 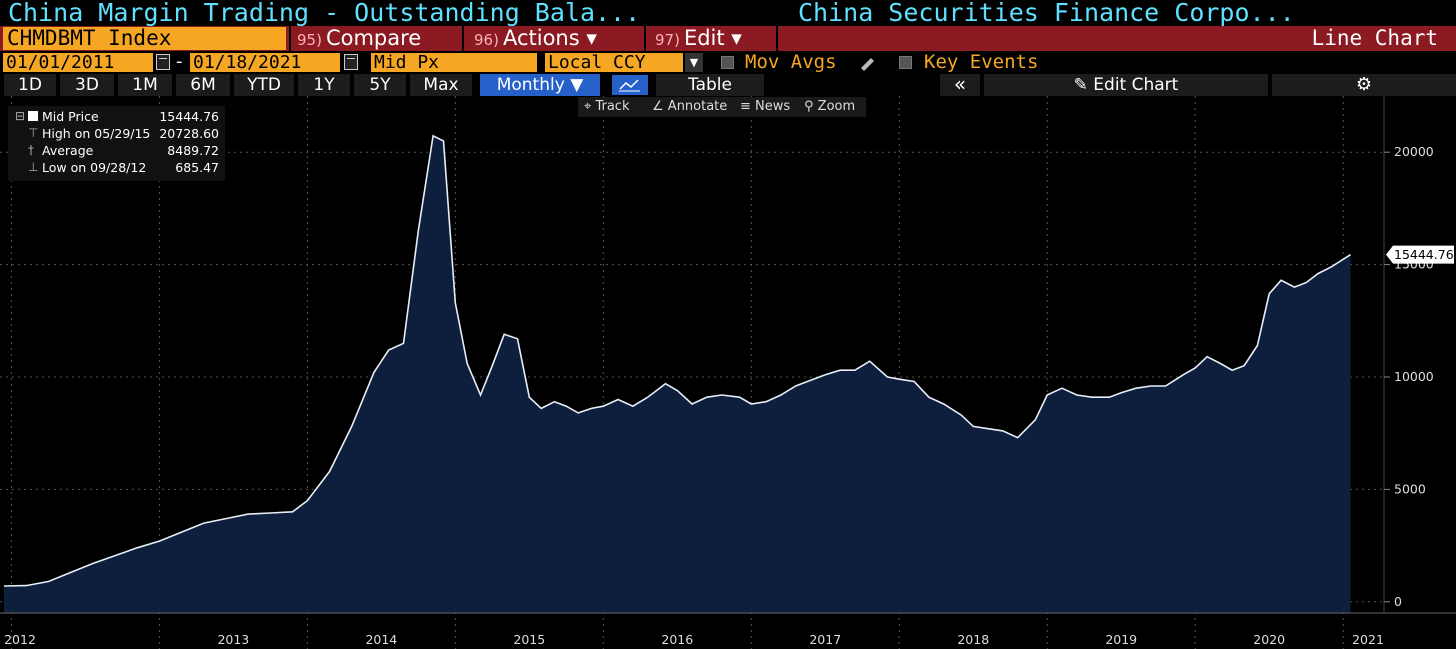 What do you see at coordinates (710, 85) in the screenshot?
I see `table-button: Table` at bounding box center [710, 85].